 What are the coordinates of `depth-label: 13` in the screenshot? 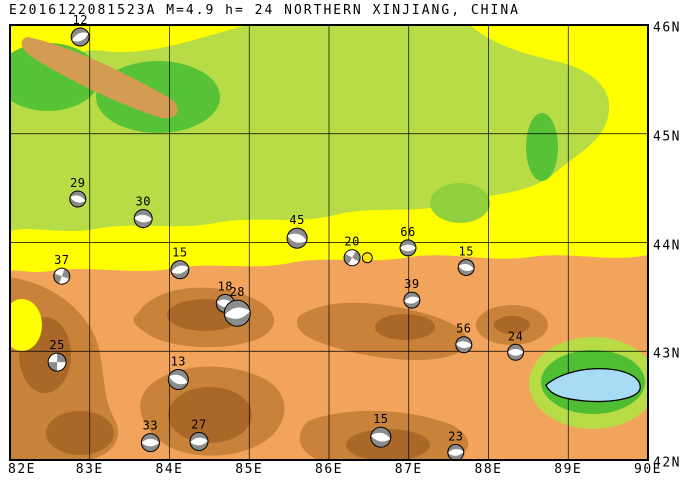 It's located at (178, 362).